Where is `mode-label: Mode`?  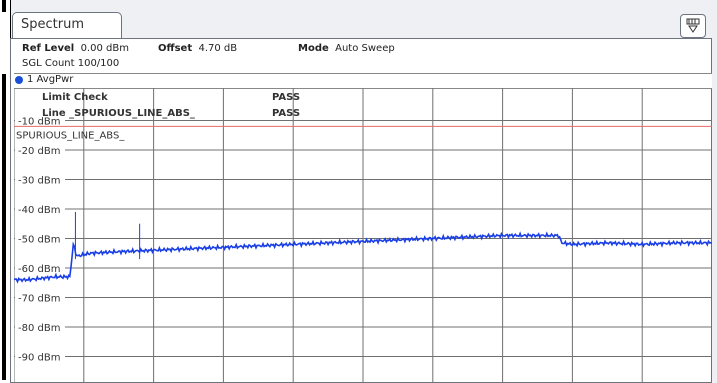 mode-label: Mode is located at coordinates (313, 48).